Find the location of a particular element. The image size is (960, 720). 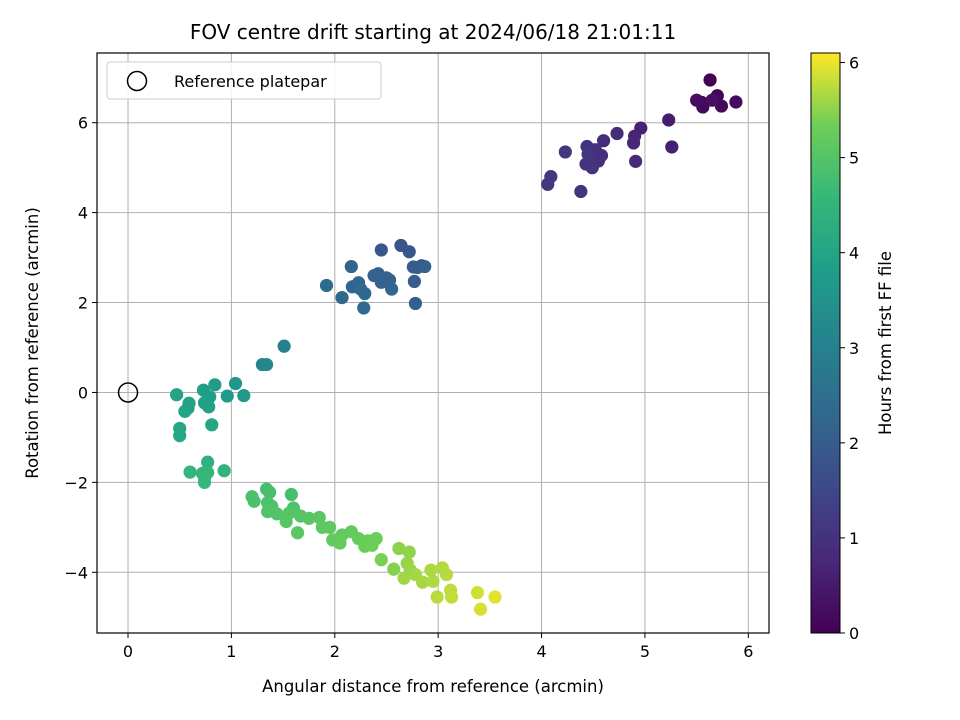

legend-marker-icon is located at coordinates (137, 81).